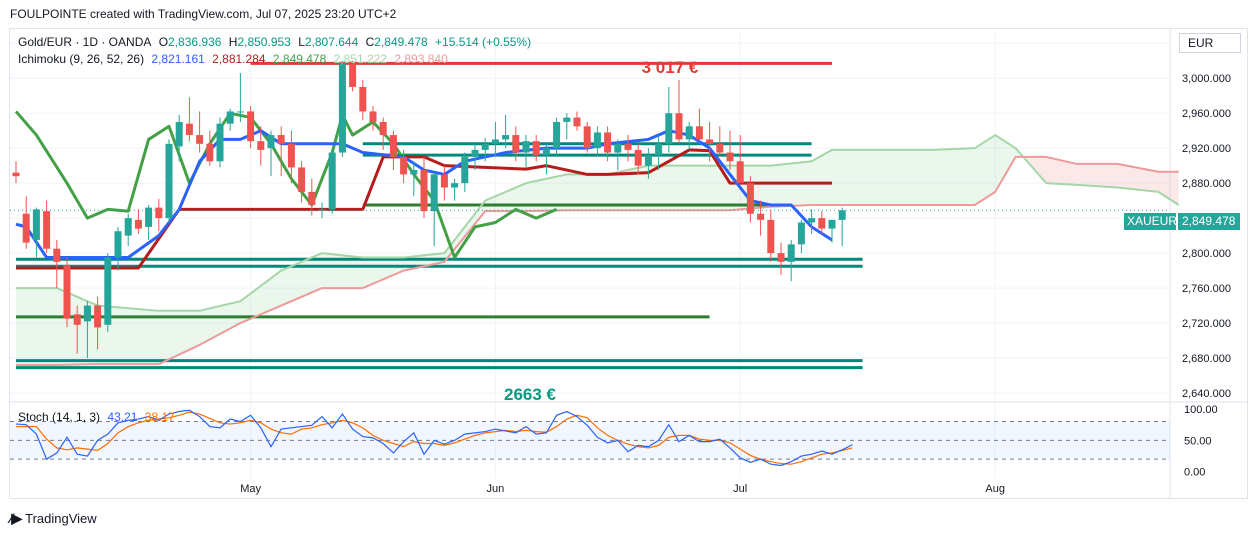 This screenshot has height=536, width=1257. Describe the element at coordinates (1206, 324) in the screenshot. I see `price-tick-label: 2,720.000` at that location.